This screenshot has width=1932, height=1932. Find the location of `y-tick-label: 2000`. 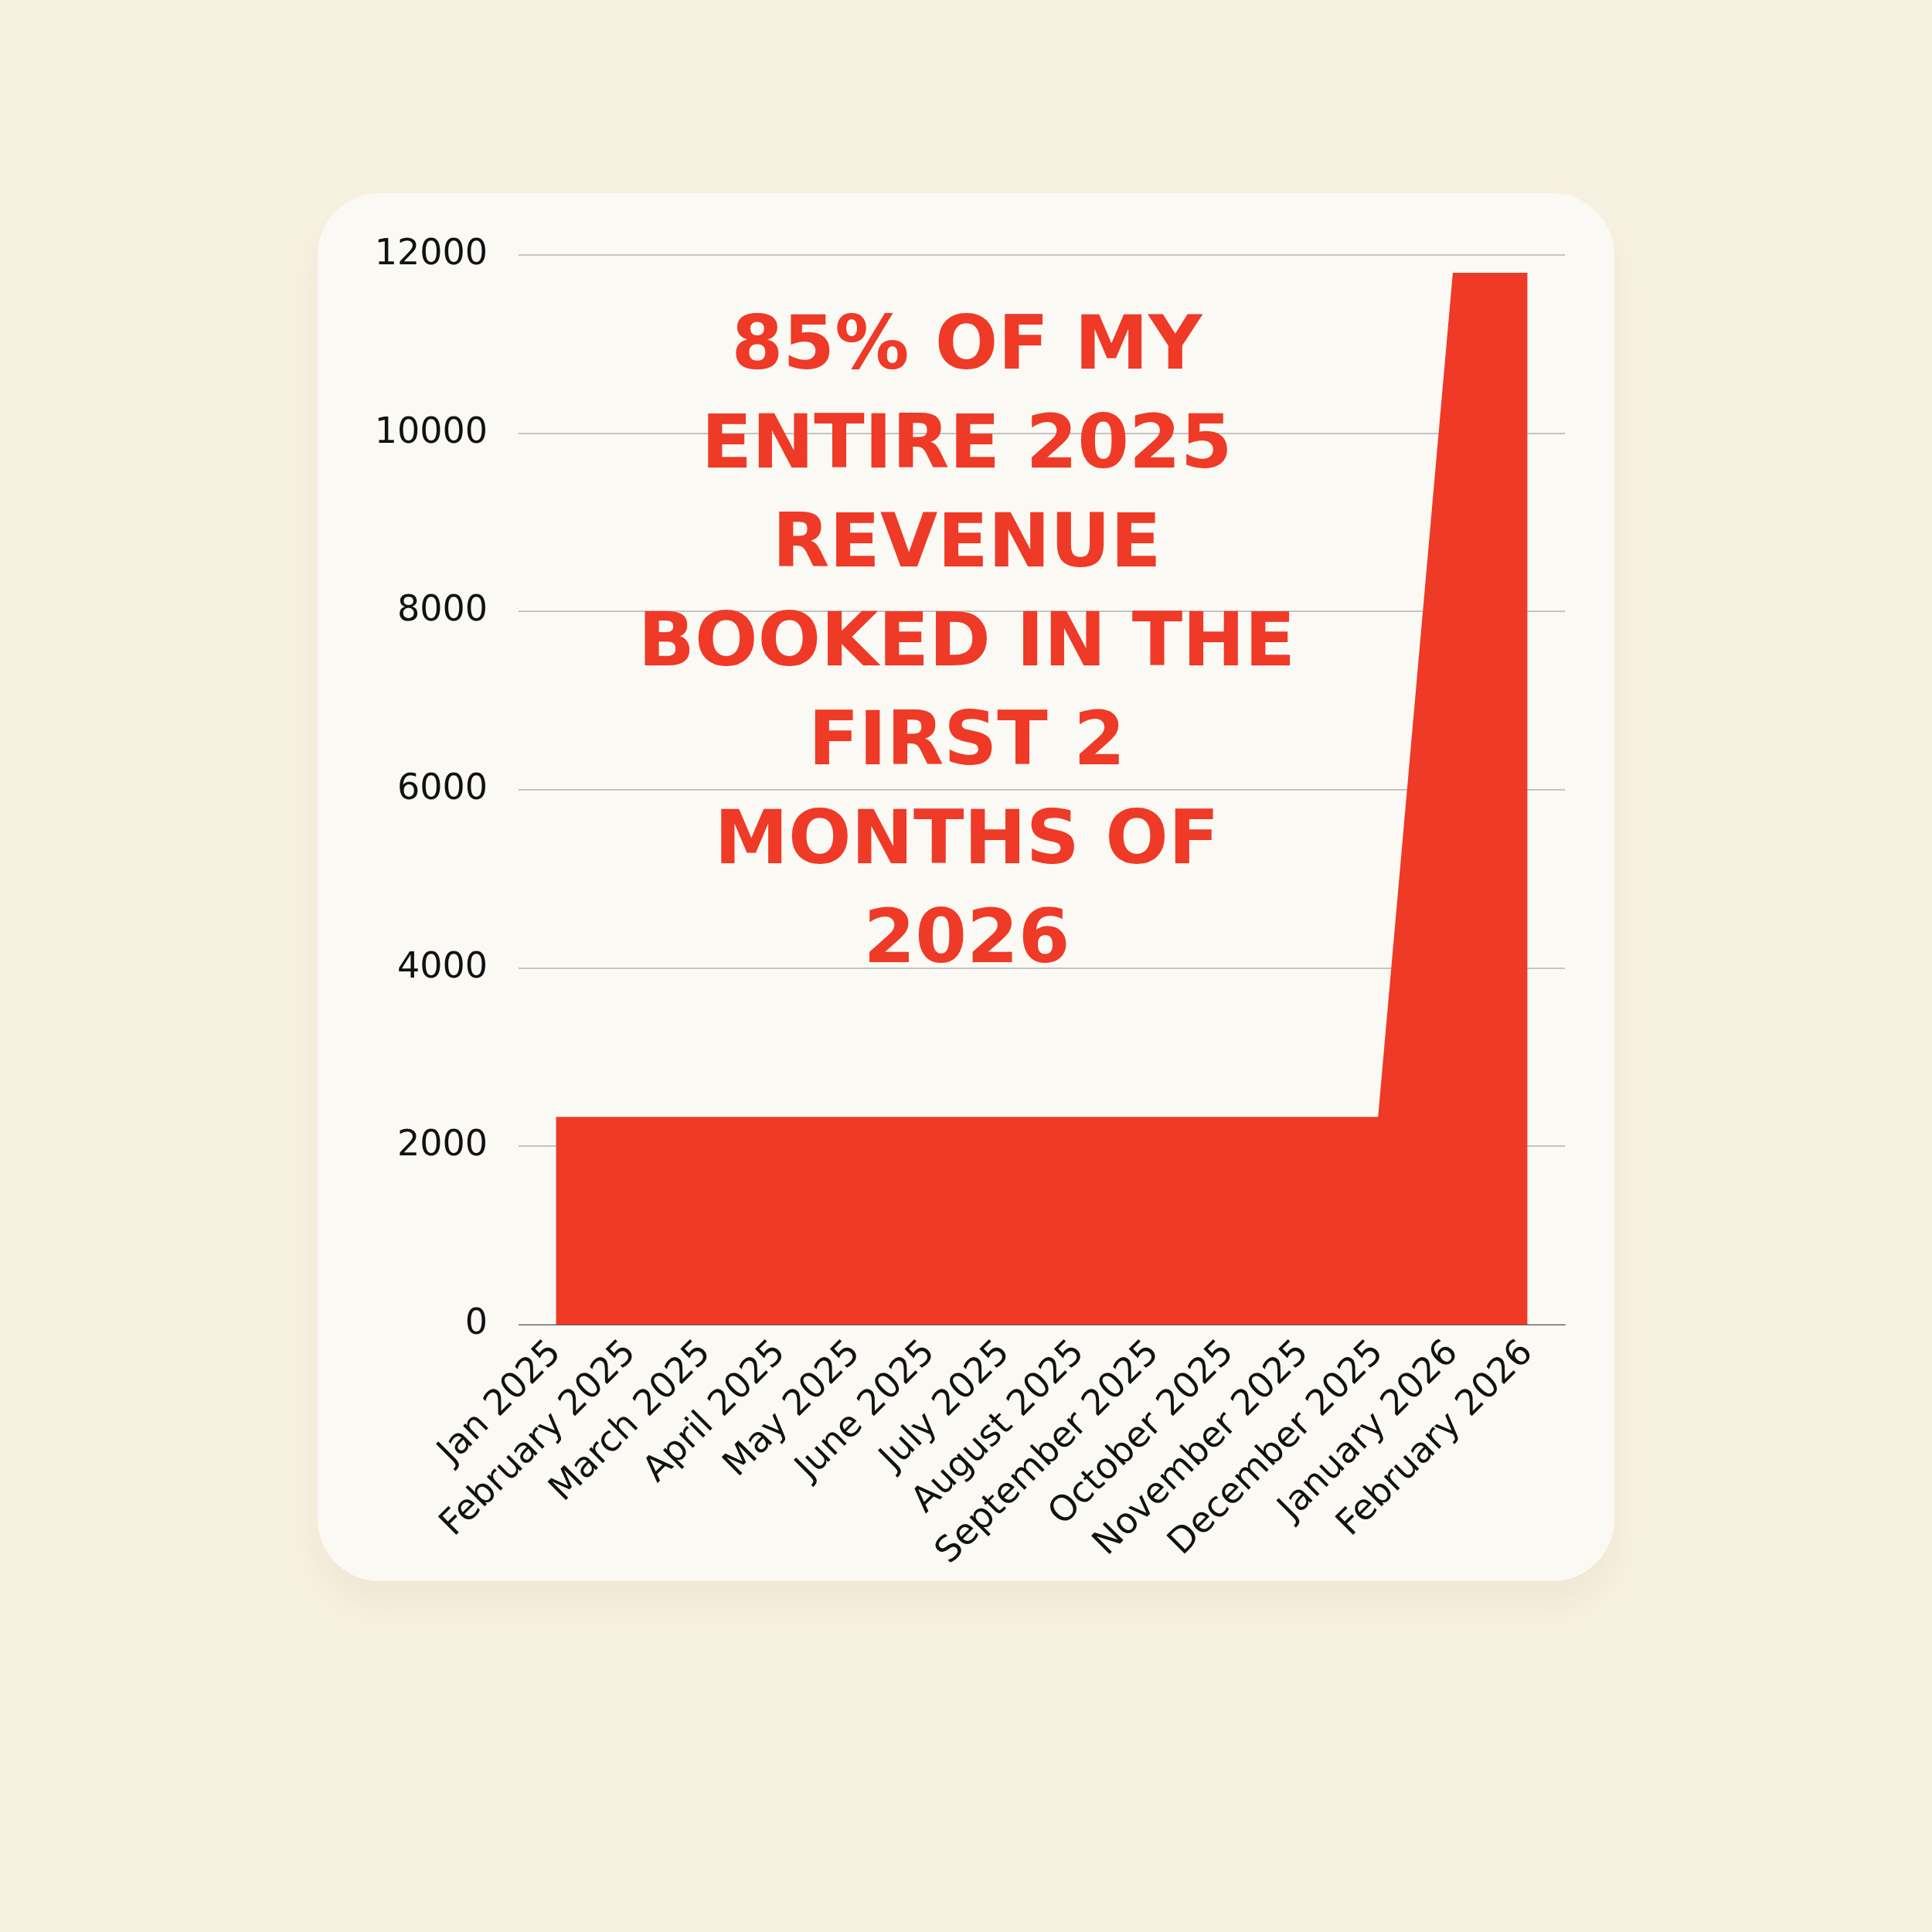

y-tick-label: 2000 is located at coordinates (442, 1143).